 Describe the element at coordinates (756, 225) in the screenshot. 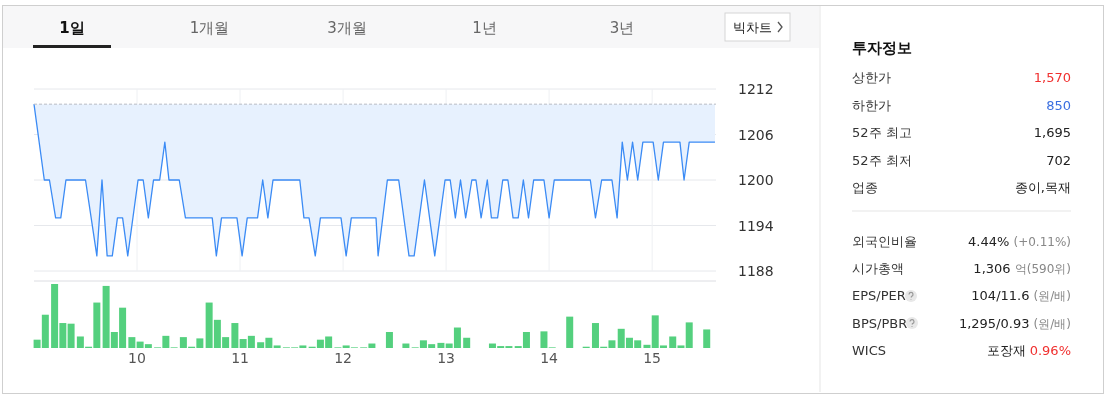

I see `y-tick-label: 1194` at that location.